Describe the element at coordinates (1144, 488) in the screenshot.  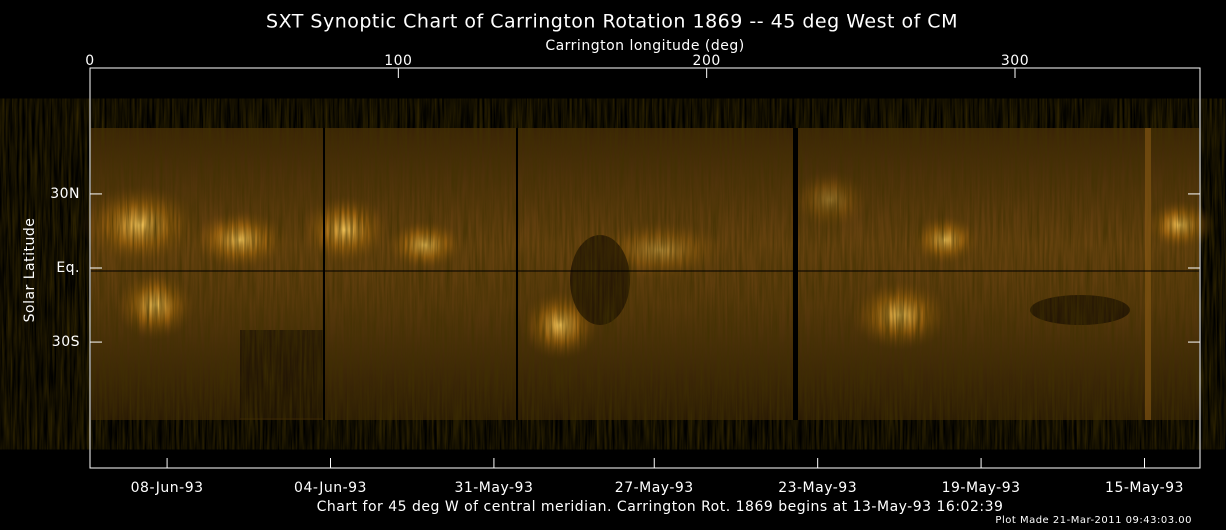
I see `date-tick-label: 15-May-93` at that location.